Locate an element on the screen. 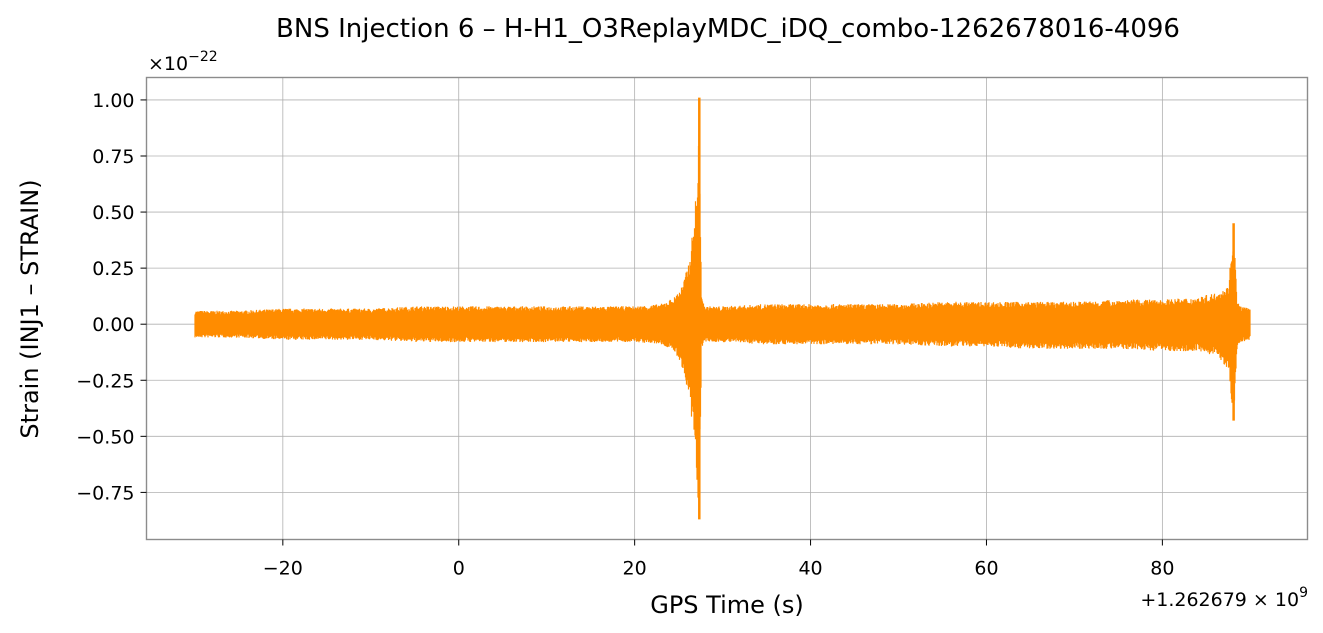 The height and width of the screenshot is (633, 1323). x-tick-label: 20 is located at coordinates (635, 569).